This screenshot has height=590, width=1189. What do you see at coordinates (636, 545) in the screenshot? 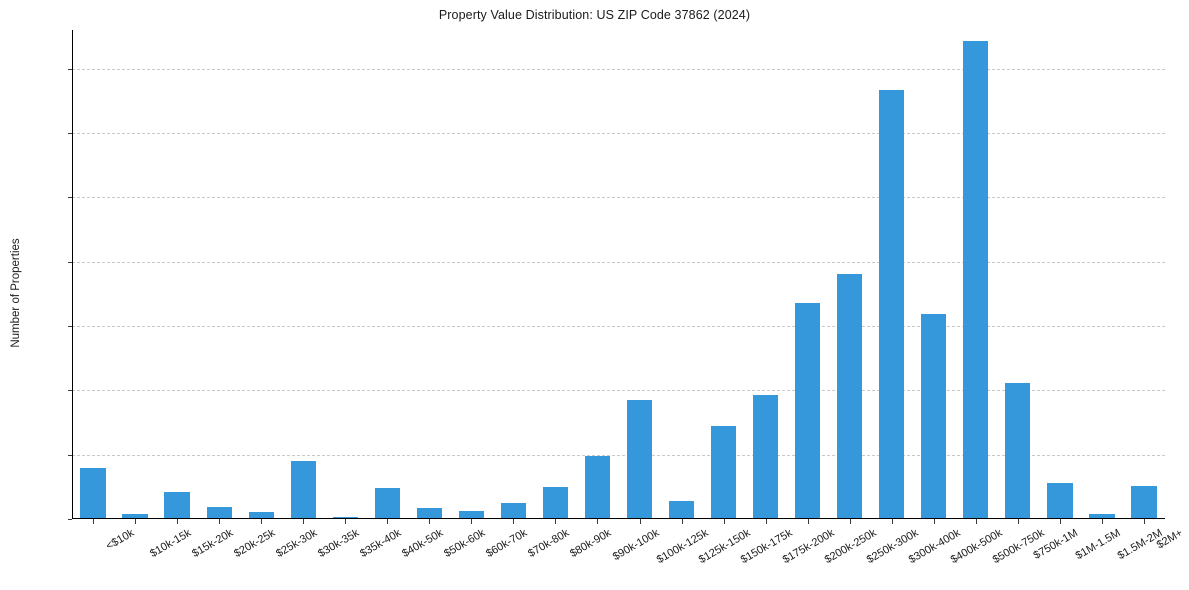
I see `x-tick-label: $90k-100k` at bounding box center [636, 545].